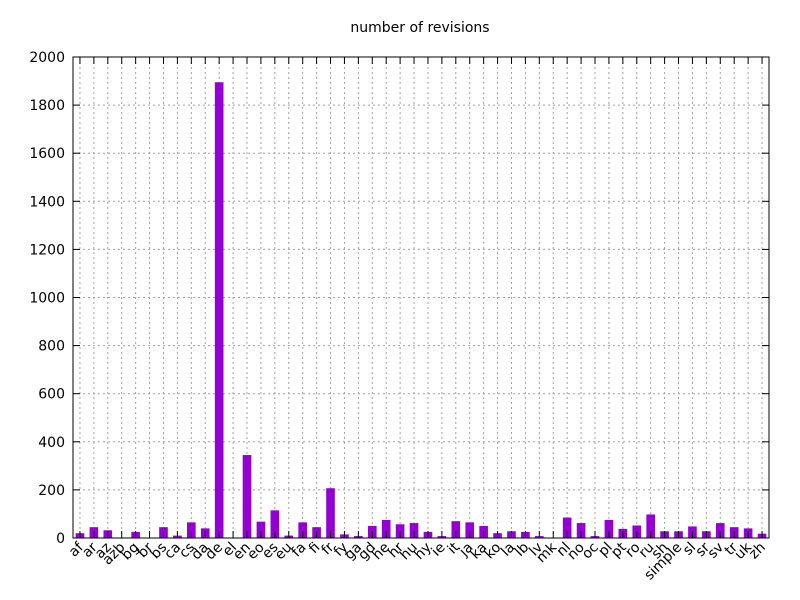 This screenshot has width=800, height=600. I want to click on y-tick-label: 1000, so click(47, 299).